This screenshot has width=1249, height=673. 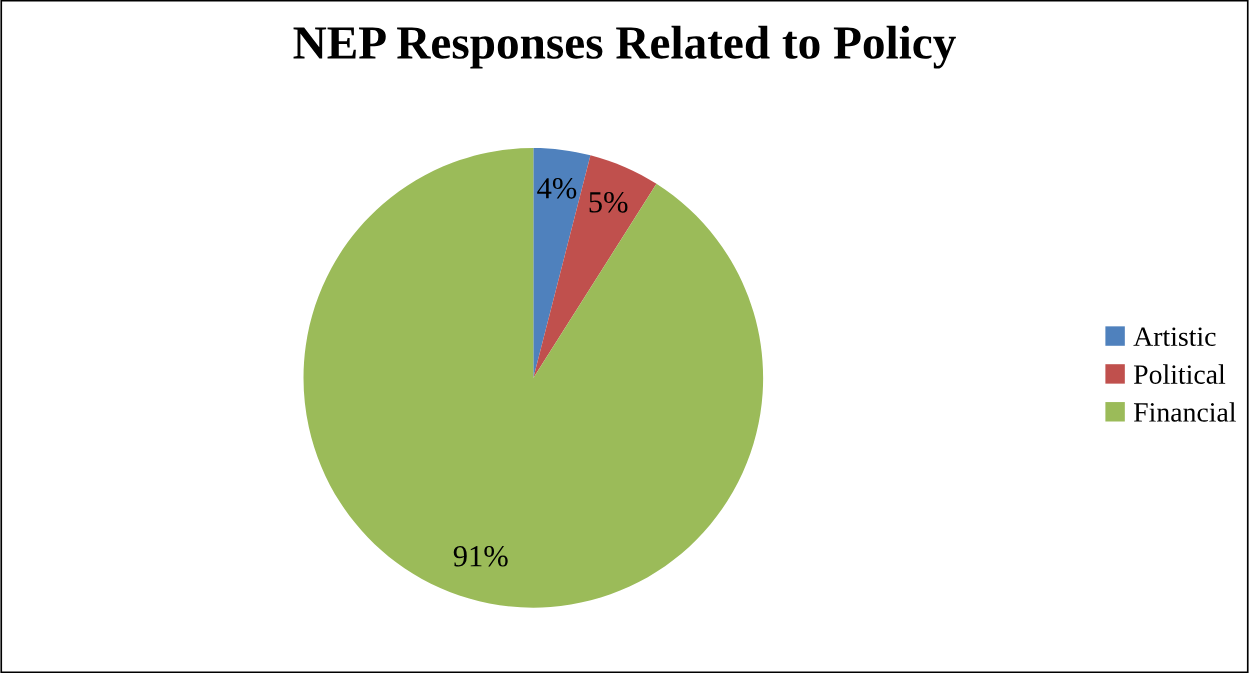 I want to click on data-label: 5%, so click(x=608, y=202).